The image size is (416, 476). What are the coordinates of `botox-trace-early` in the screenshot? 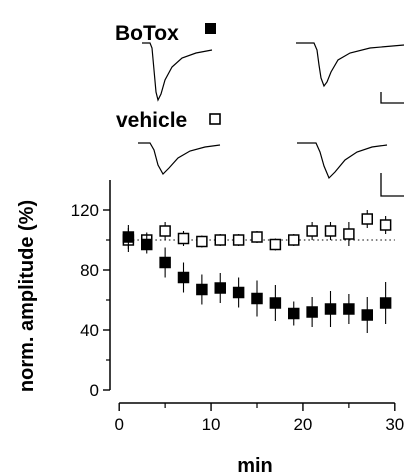 It's located at (177, 72).